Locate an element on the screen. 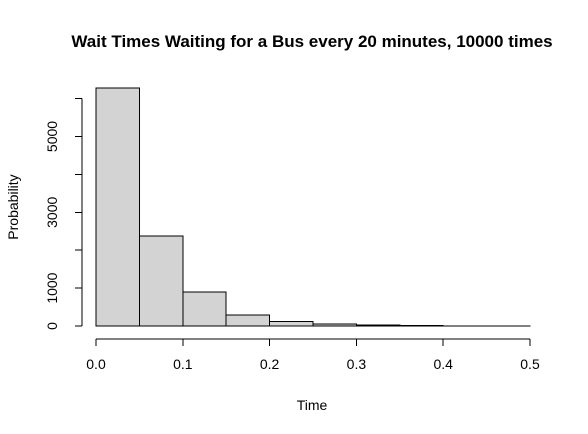 This screenshot has height=434, width=588. x-tick-label: 0.0 is located at coordinates (96, 364).